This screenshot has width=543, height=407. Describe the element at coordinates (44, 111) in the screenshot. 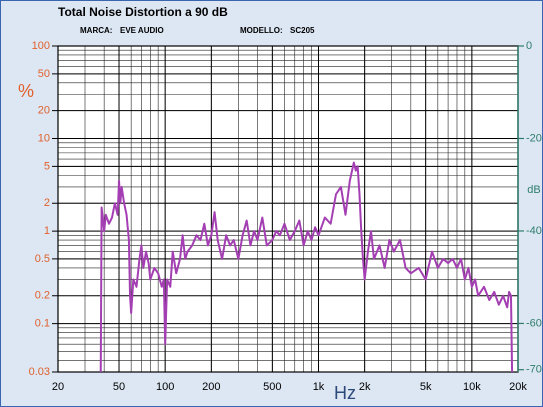

I see `y-tick-label: 20` at that location.